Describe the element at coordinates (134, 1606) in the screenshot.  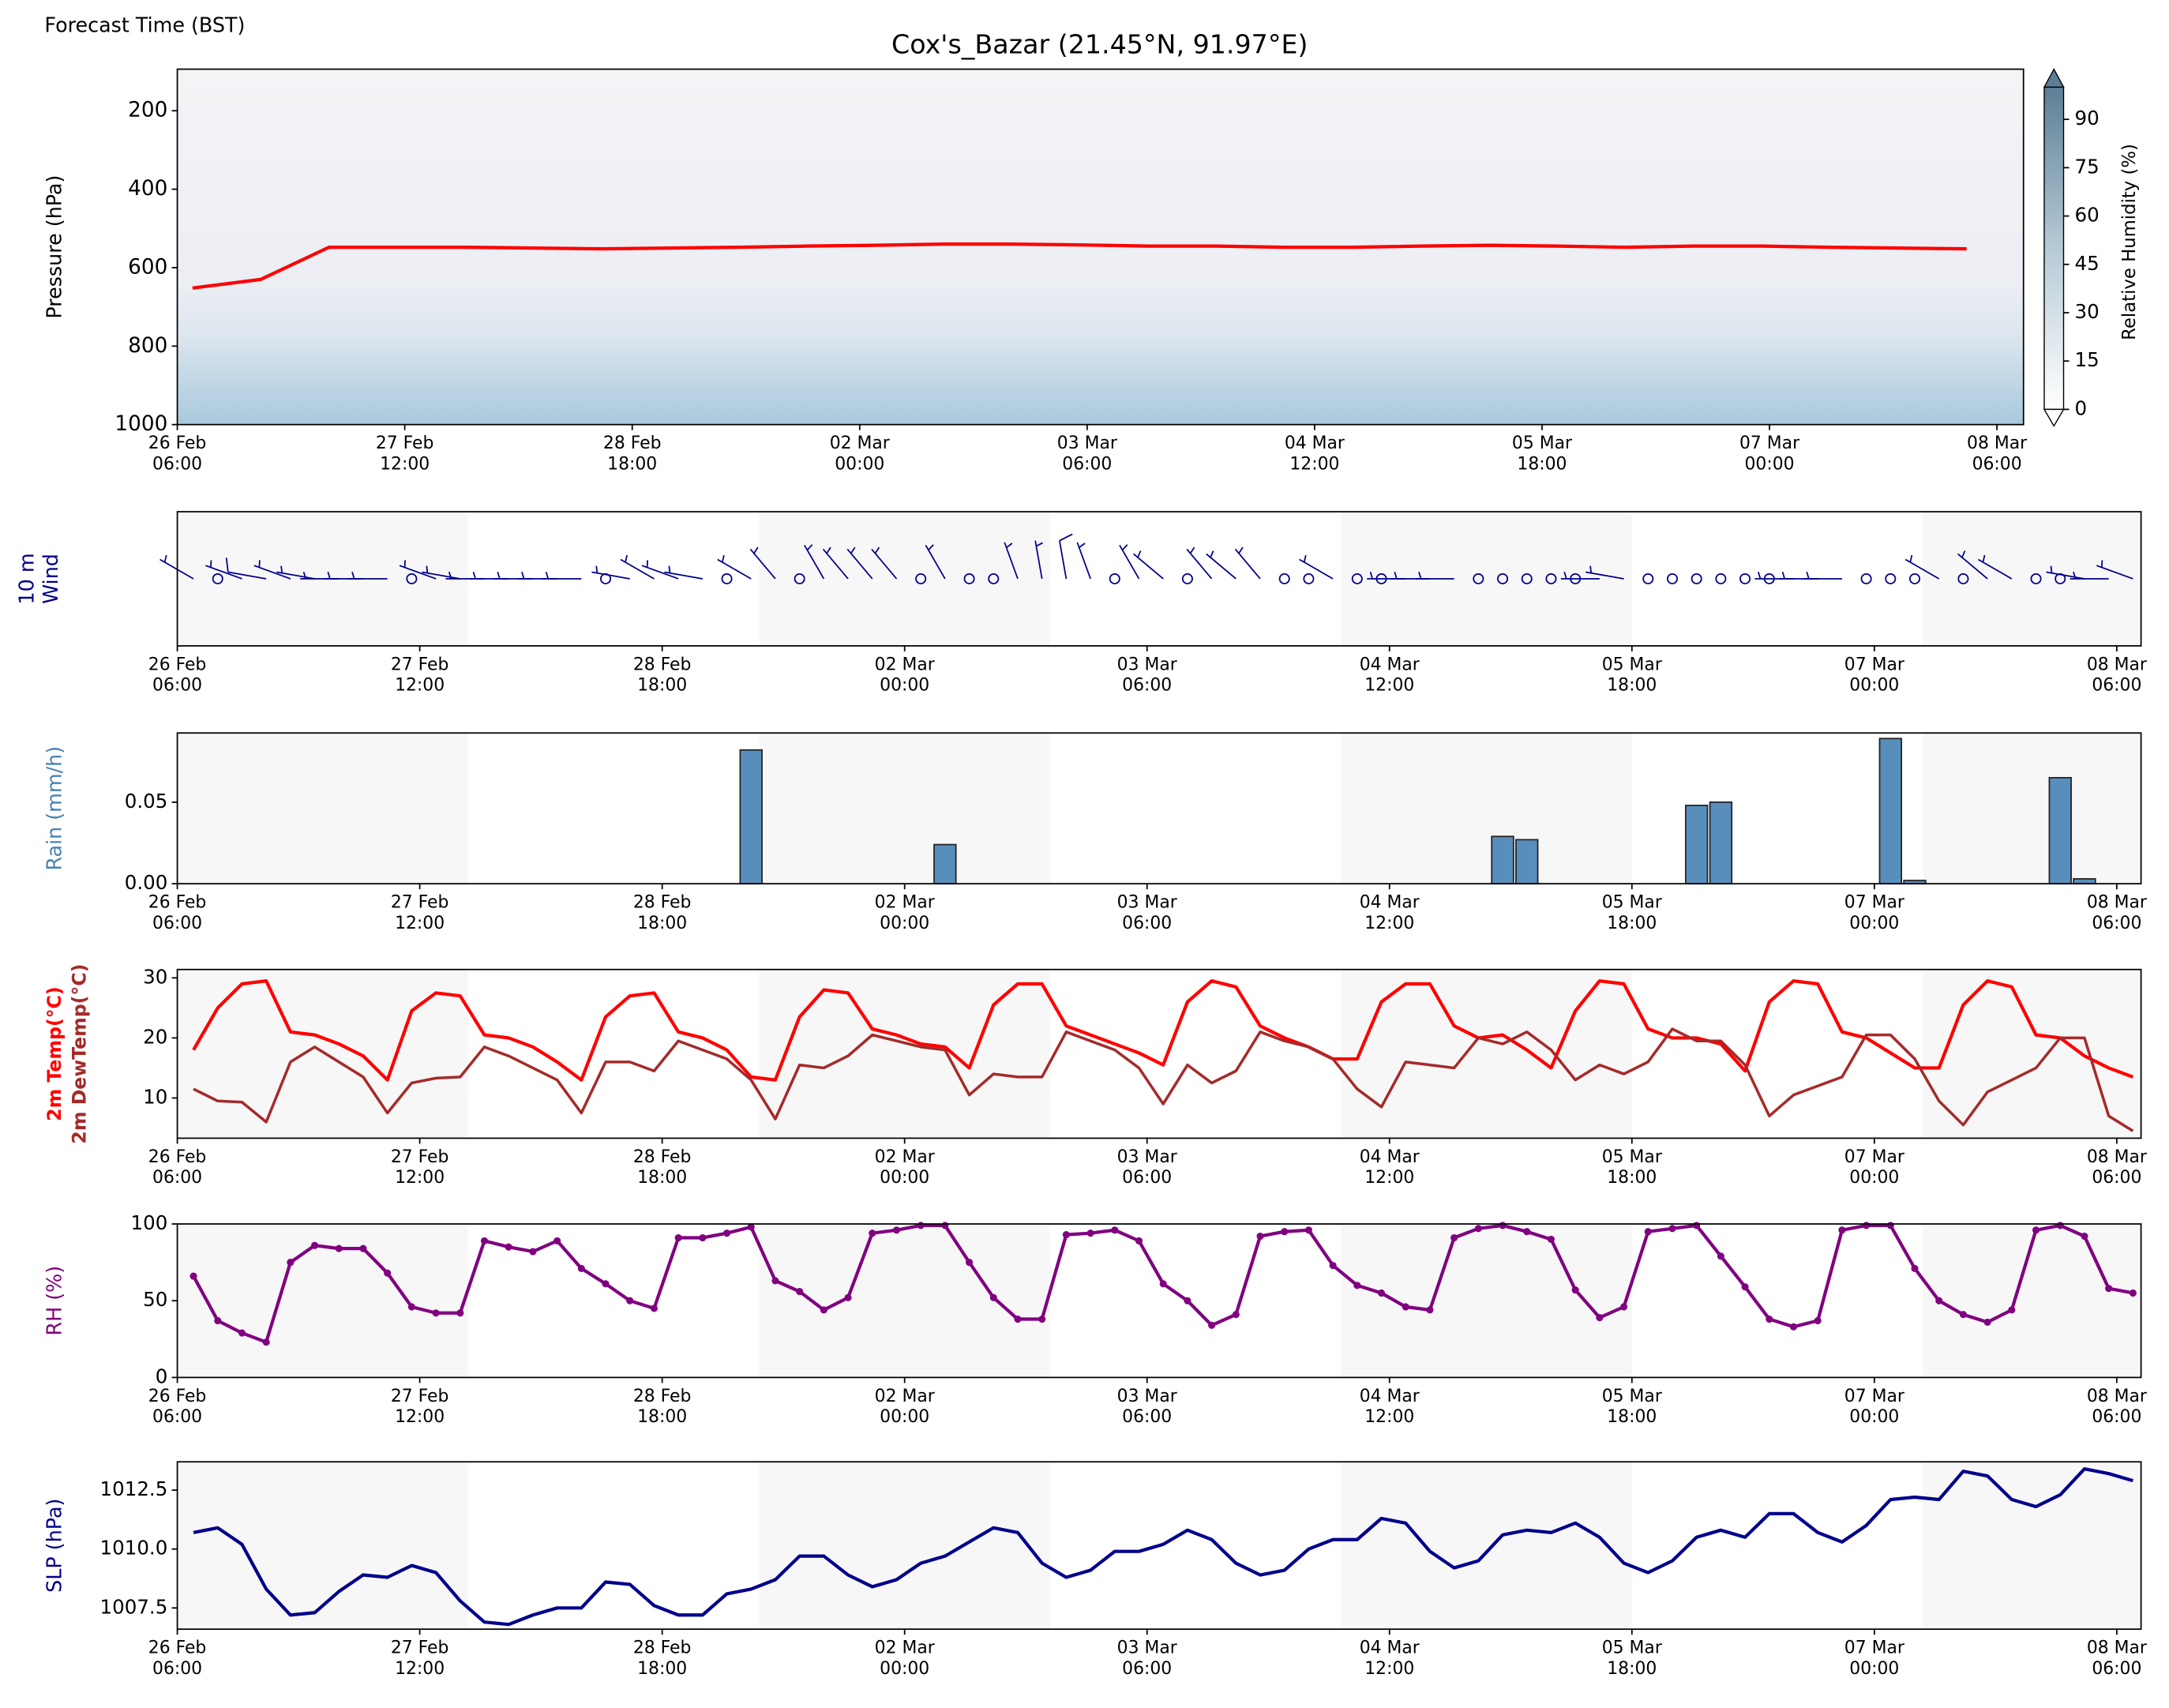
I see `y-tick-label: 1007.5` at that location.